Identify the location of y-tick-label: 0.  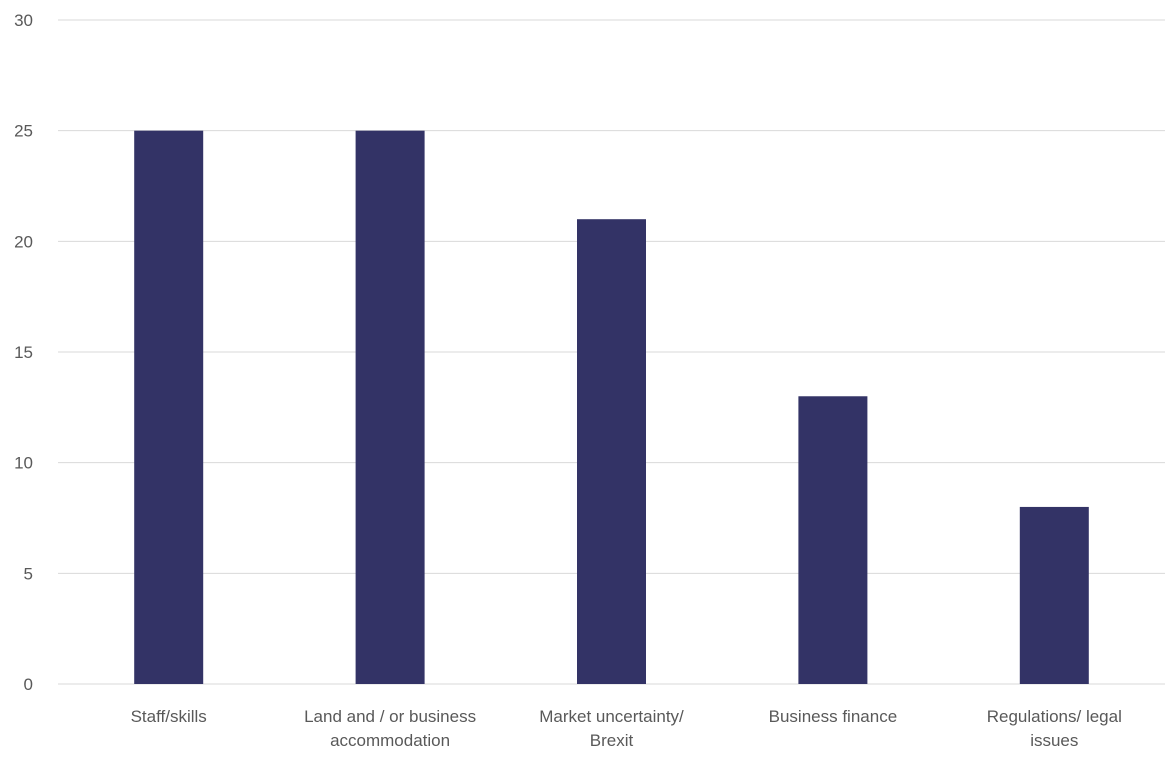
(28, 684).